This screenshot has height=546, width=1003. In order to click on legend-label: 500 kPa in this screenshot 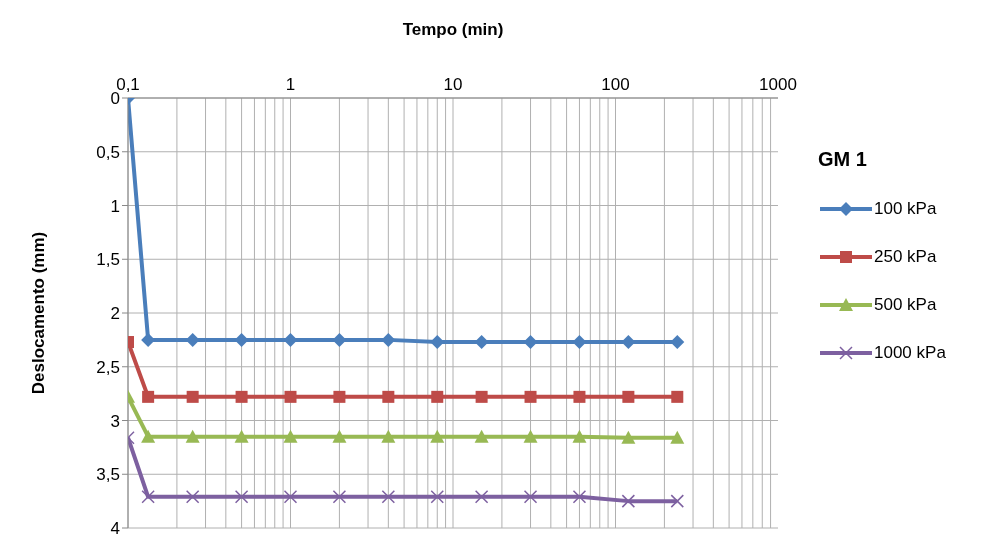, I will do `click(905, 305)`.